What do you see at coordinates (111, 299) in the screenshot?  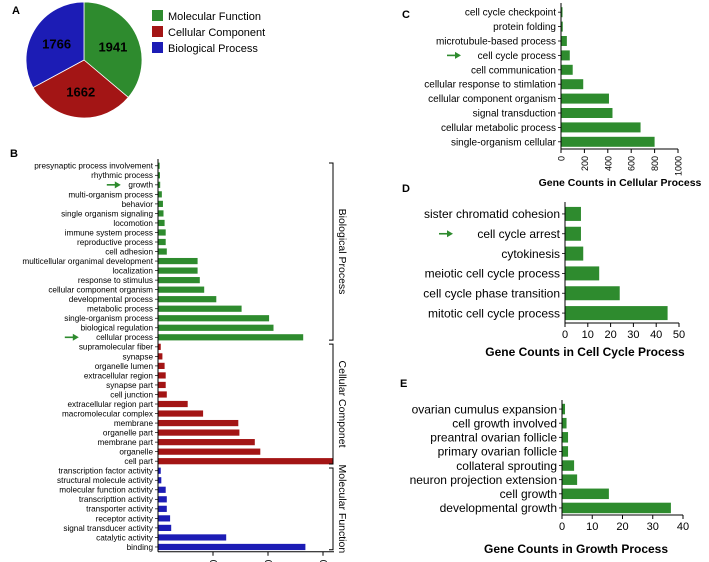 I see `category-label: developmental process` at bounding box center [111, 299].